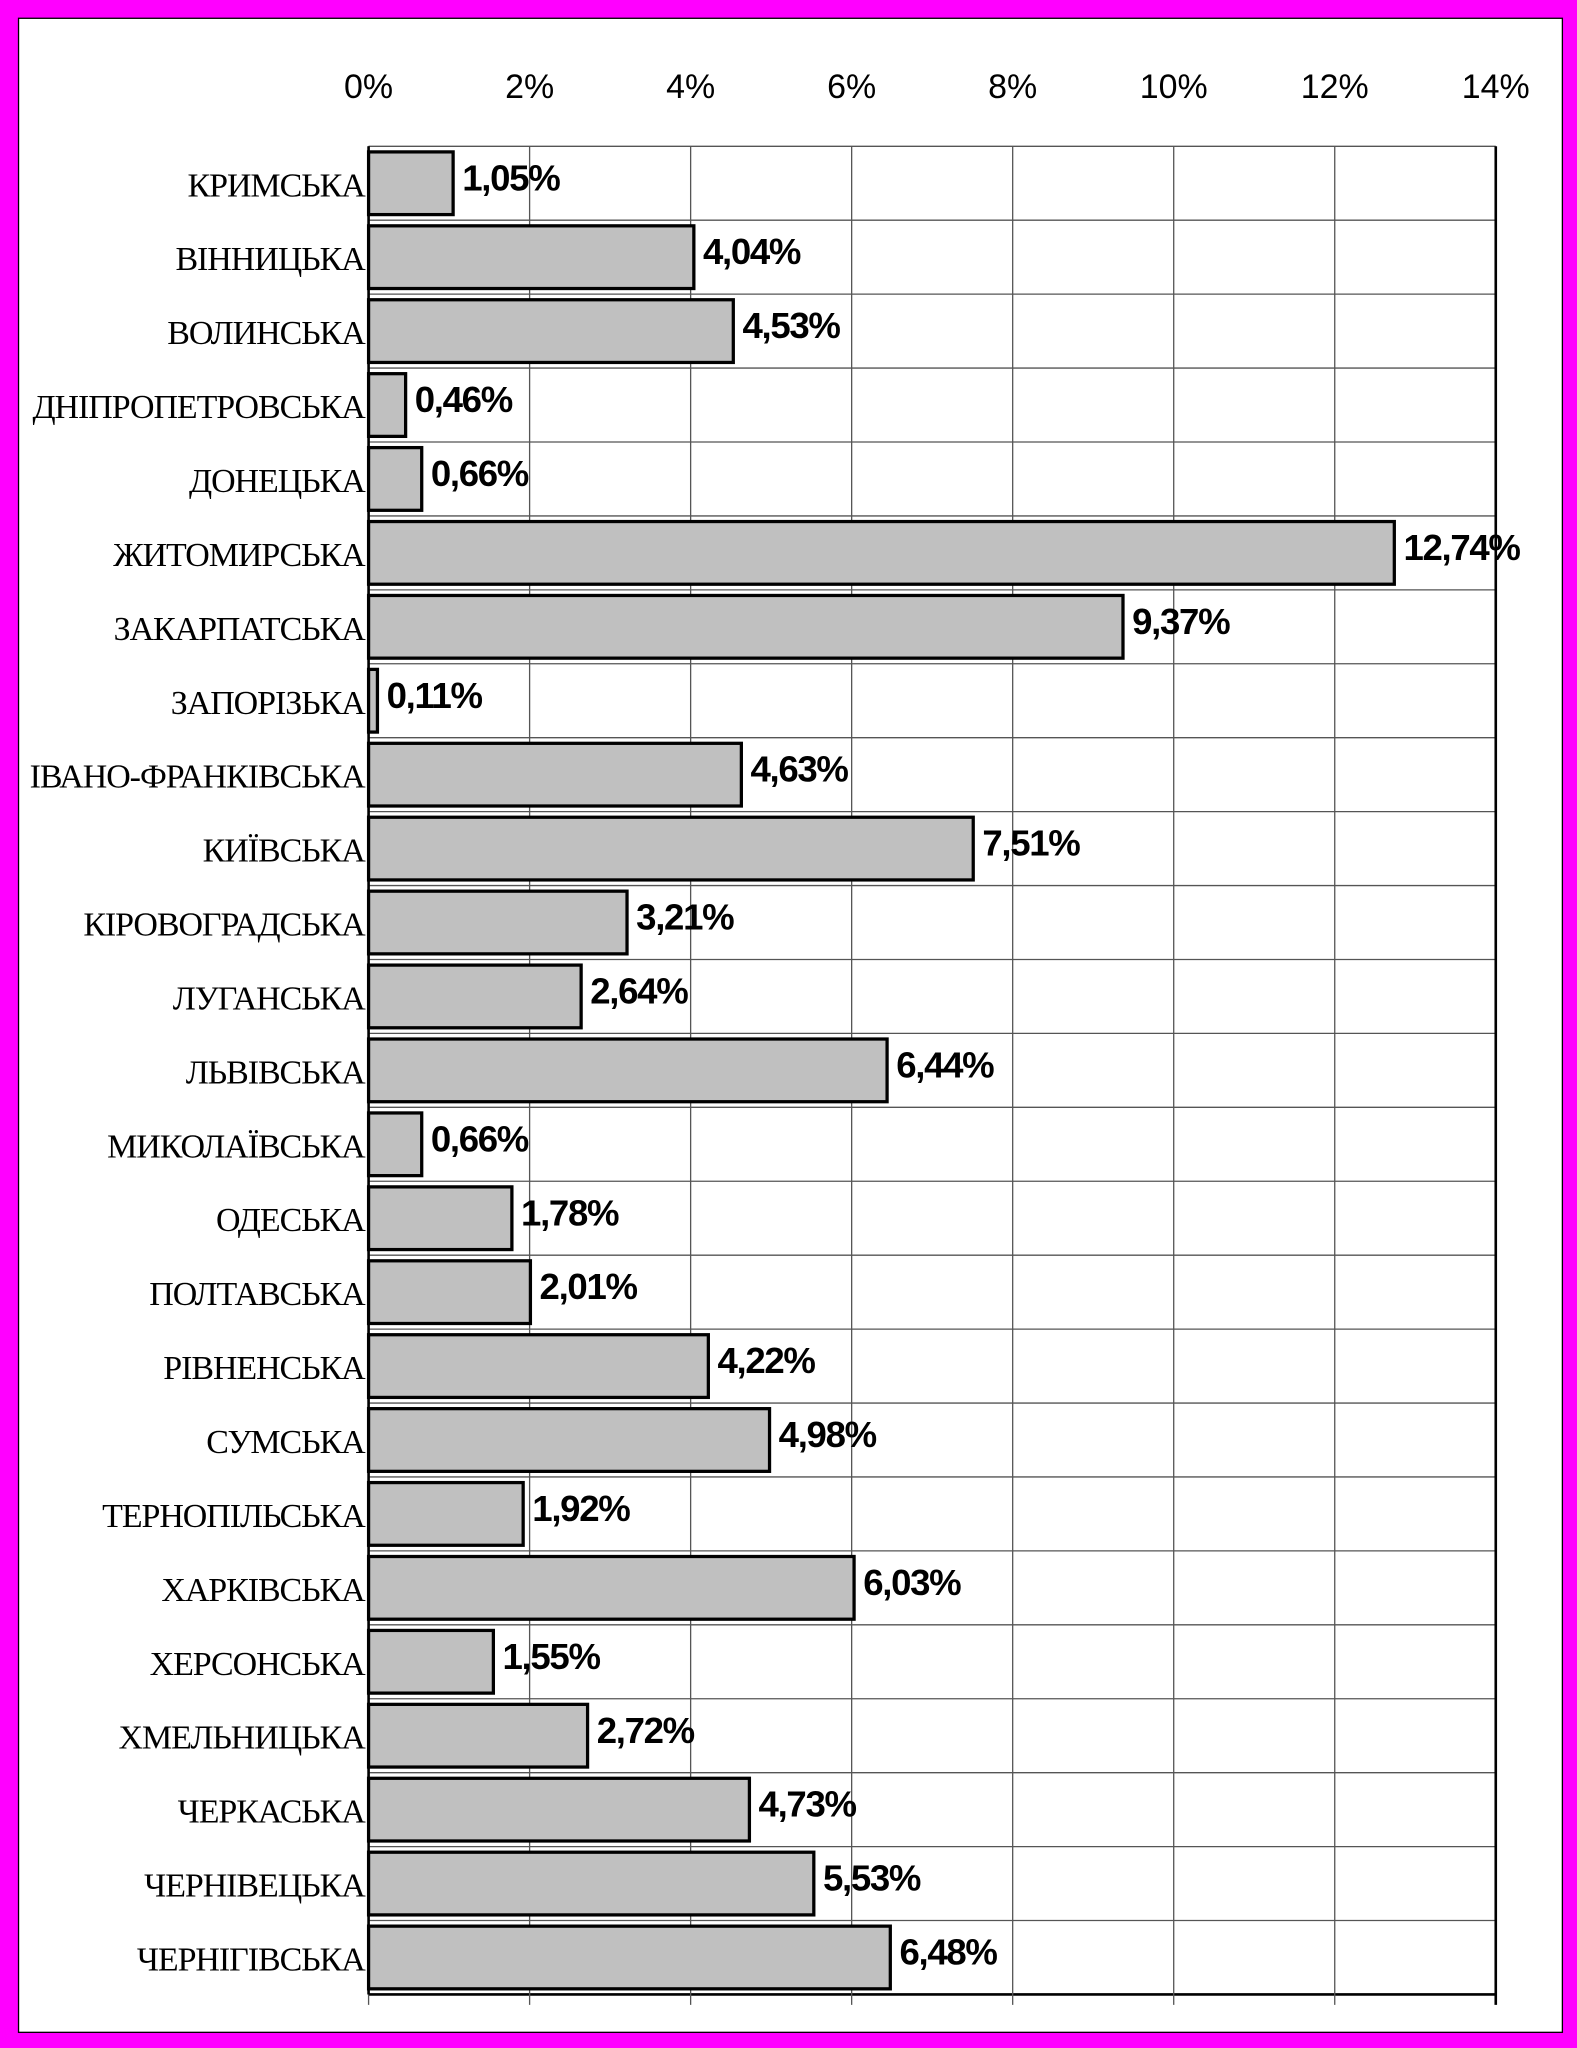  I want to click on y-tick-label: СУМСЬКА, so click(286, 1442).